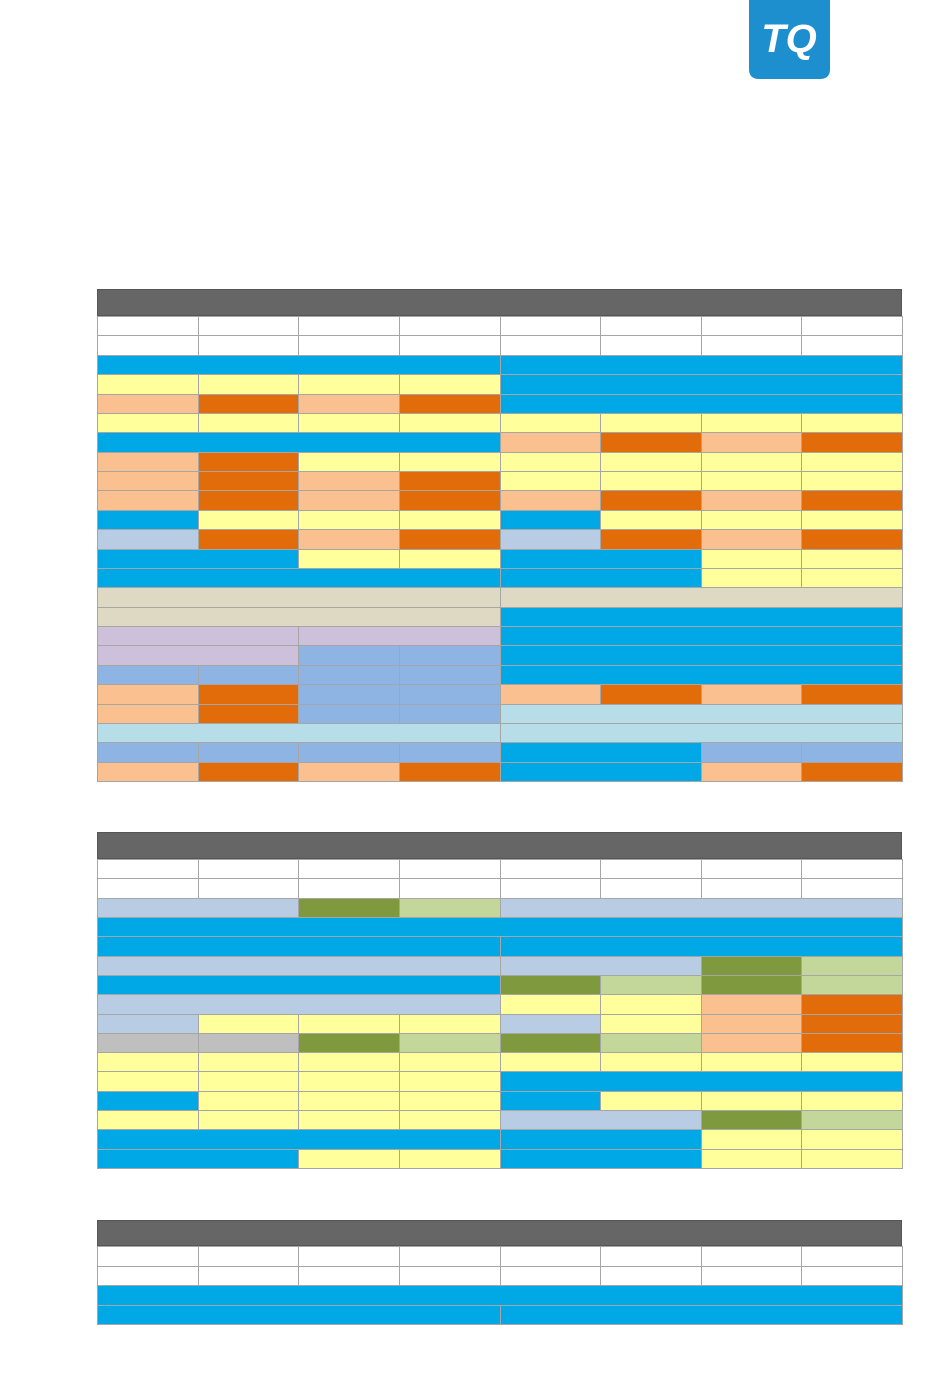  Describe the element at coordinates (789, 39) in the screenshot. I see `logo-background` at that location.